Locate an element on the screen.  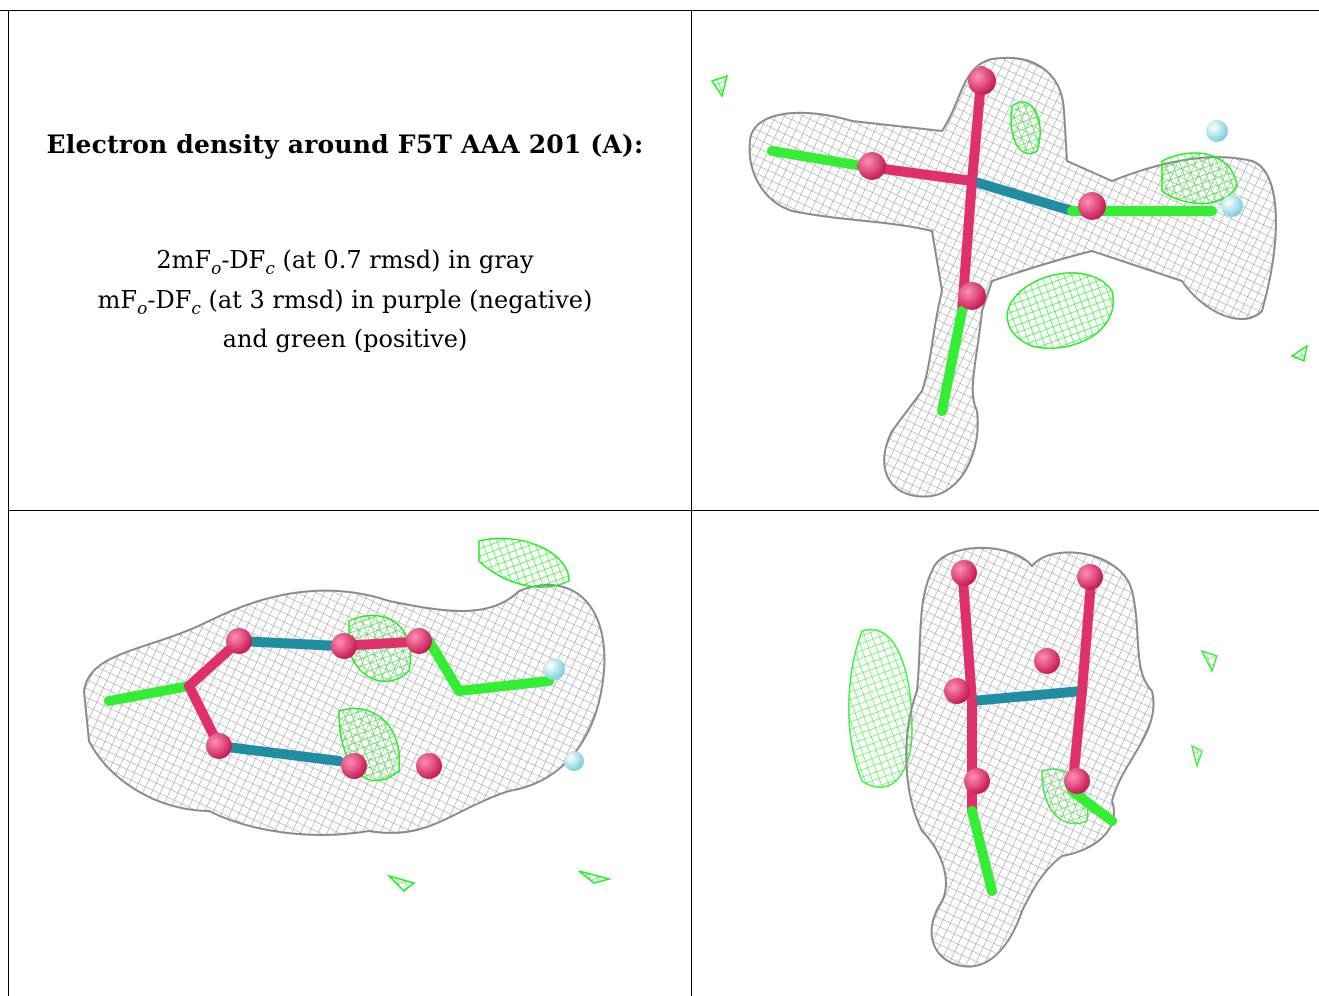
top-border is located at coordinates (659, 10).